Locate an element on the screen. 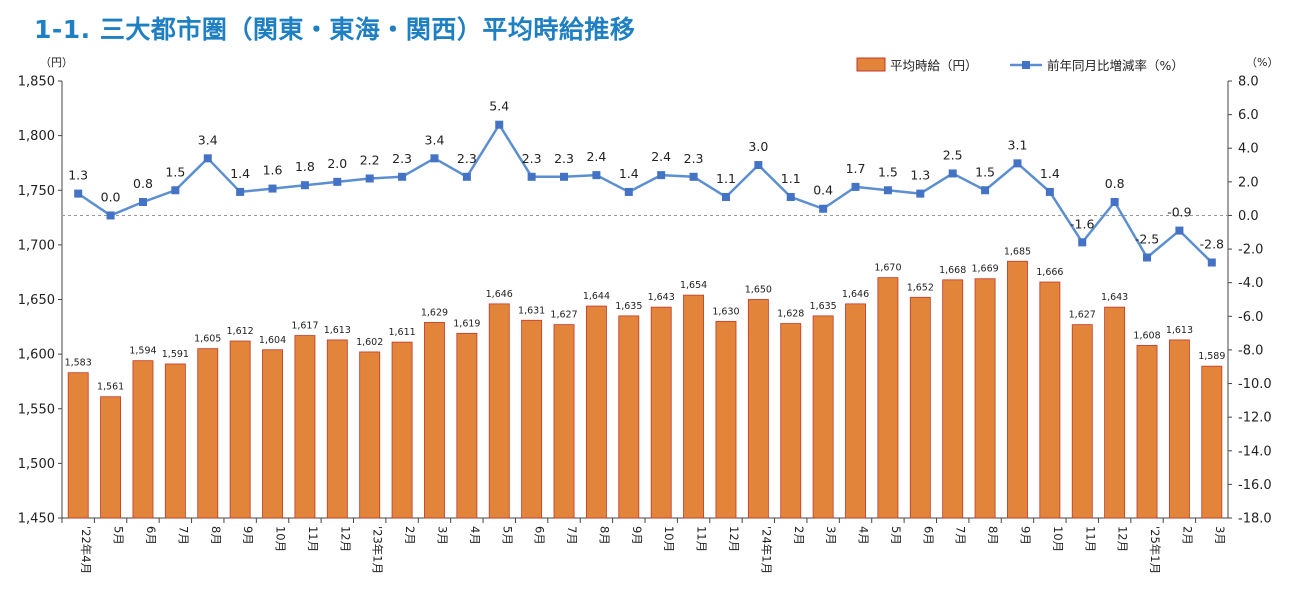  left-tick-label: 1,550 is located at coordinates (36, 409).